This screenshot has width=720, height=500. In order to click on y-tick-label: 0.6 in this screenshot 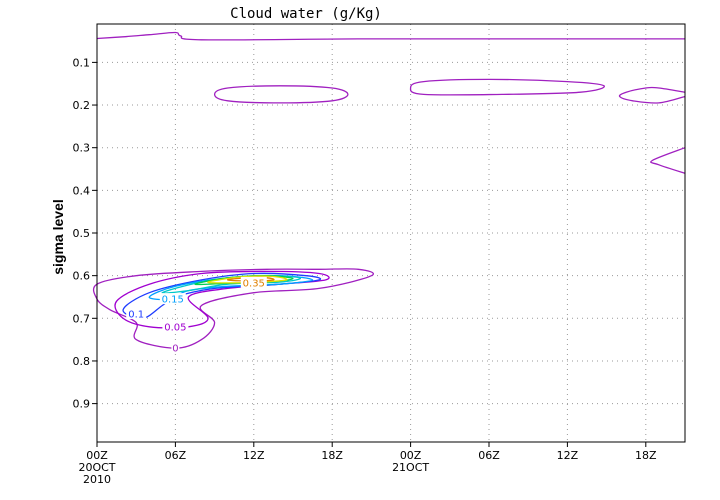, I will do `click(82, 276)`.